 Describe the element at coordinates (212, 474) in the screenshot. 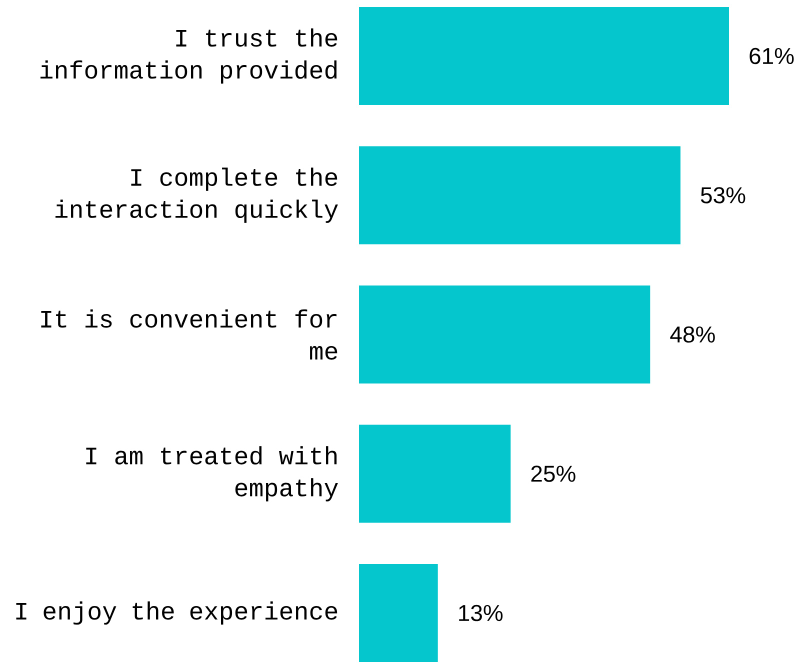

I see `y-tick-label: I am treated with empathy` at that location.